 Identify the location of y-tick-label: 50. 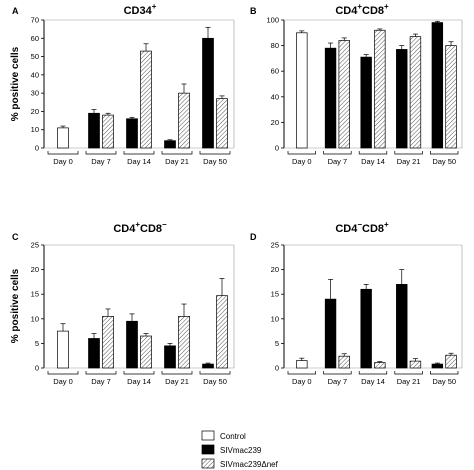
(35, 56).